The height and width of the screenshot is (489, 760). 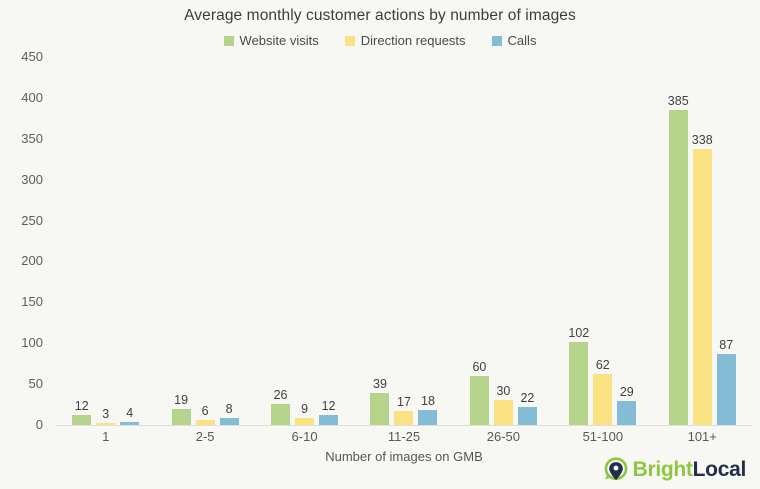 What do you see at coordinates (106, 436) in the screenshot?
I see `x-tick-label: 1` at bounding box center [106, 436].